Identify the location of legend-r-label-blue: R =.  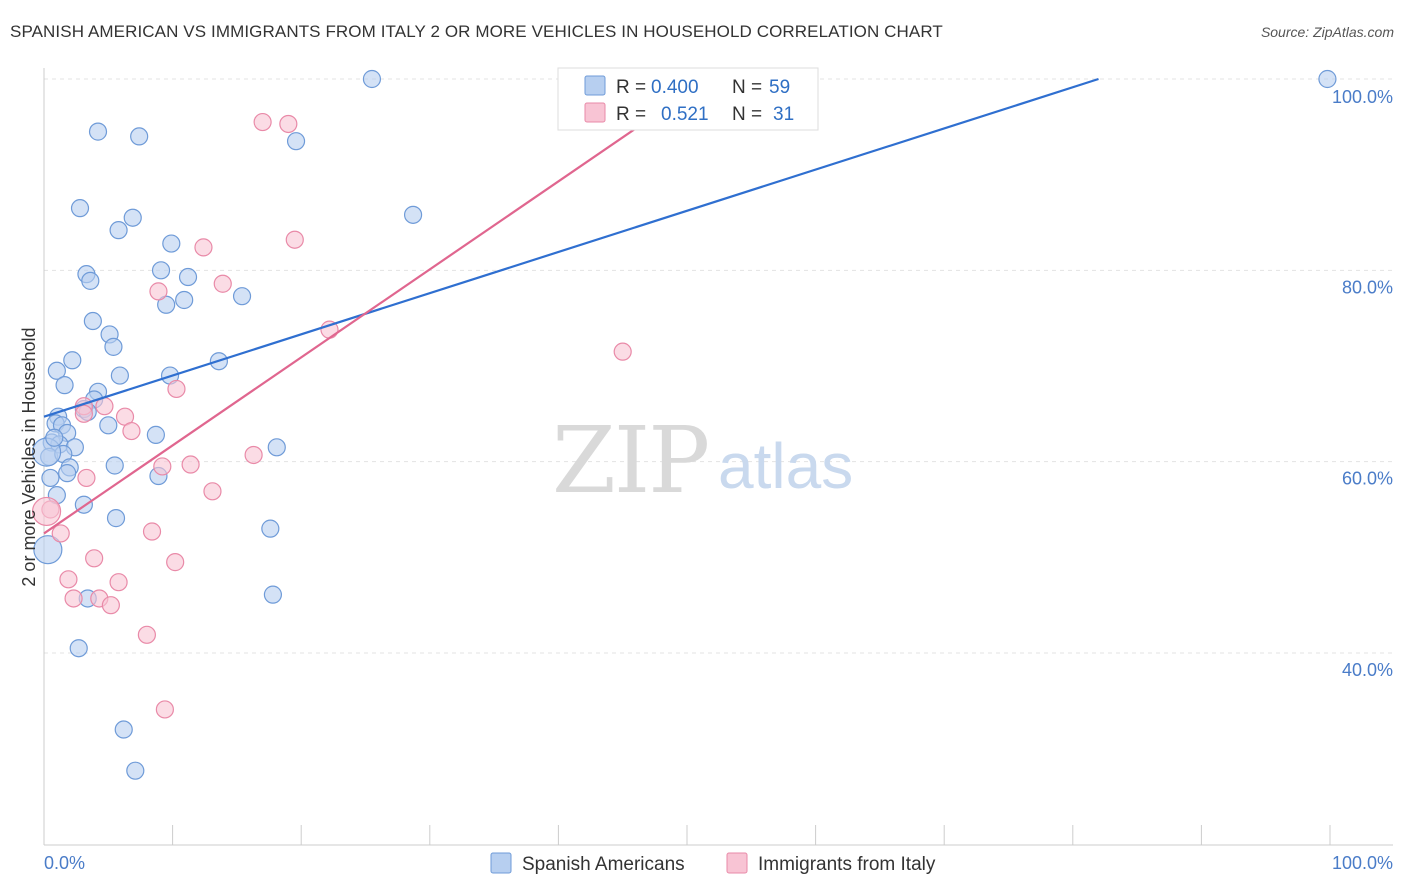
(631, 87).